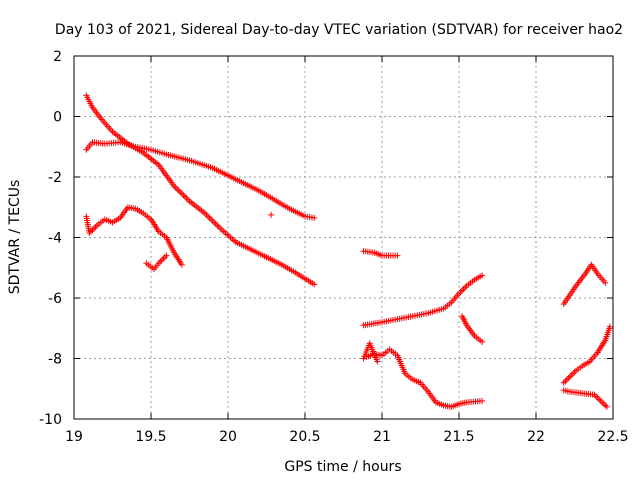 The height and width of the screenshot is (480, 640). What do you see at coordinates (55, 360) in the screenshot?
I see `y-tick-label: -8` at bounding box center [55, 360].